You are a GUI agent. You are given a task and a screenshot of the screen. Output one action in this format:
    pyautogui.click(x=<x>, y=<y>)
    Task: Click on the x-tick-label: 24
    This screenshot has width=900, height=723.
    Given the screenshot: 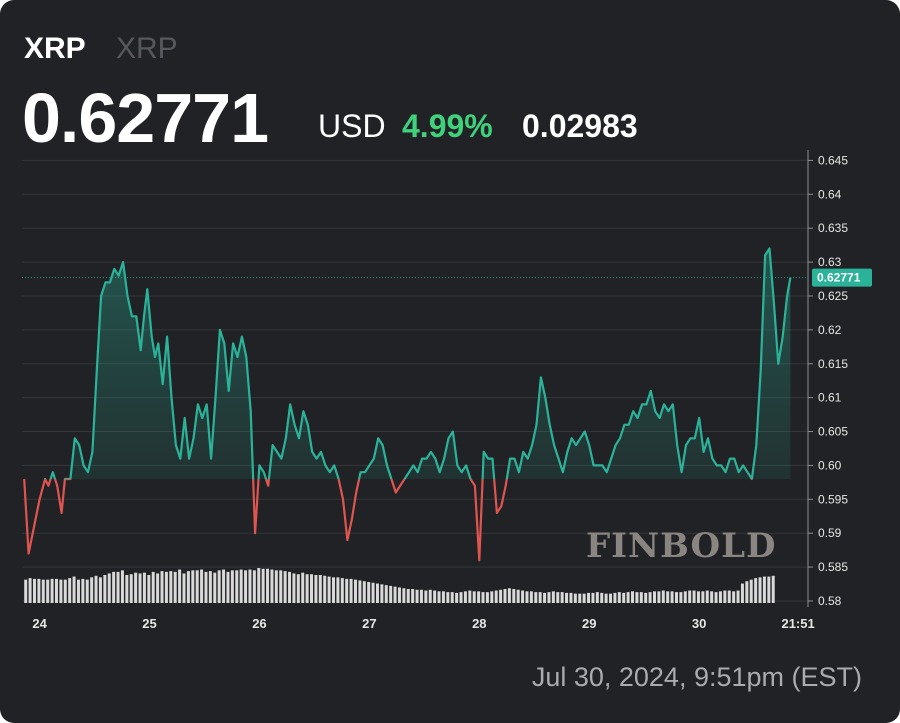 What is the action you would take?
    pyautogui.click(x=39, y=623)
    